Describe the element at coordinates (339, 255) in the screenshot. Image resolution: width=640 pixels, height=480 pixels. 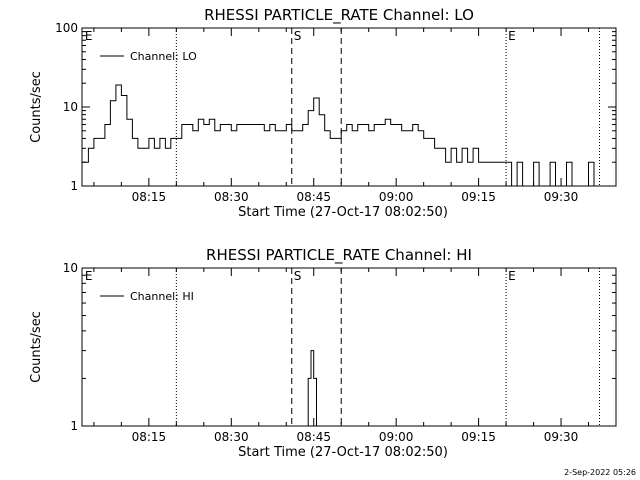
I see `chart-title: RHESSI PARTICLE_RATE Channel: HI` at that location.